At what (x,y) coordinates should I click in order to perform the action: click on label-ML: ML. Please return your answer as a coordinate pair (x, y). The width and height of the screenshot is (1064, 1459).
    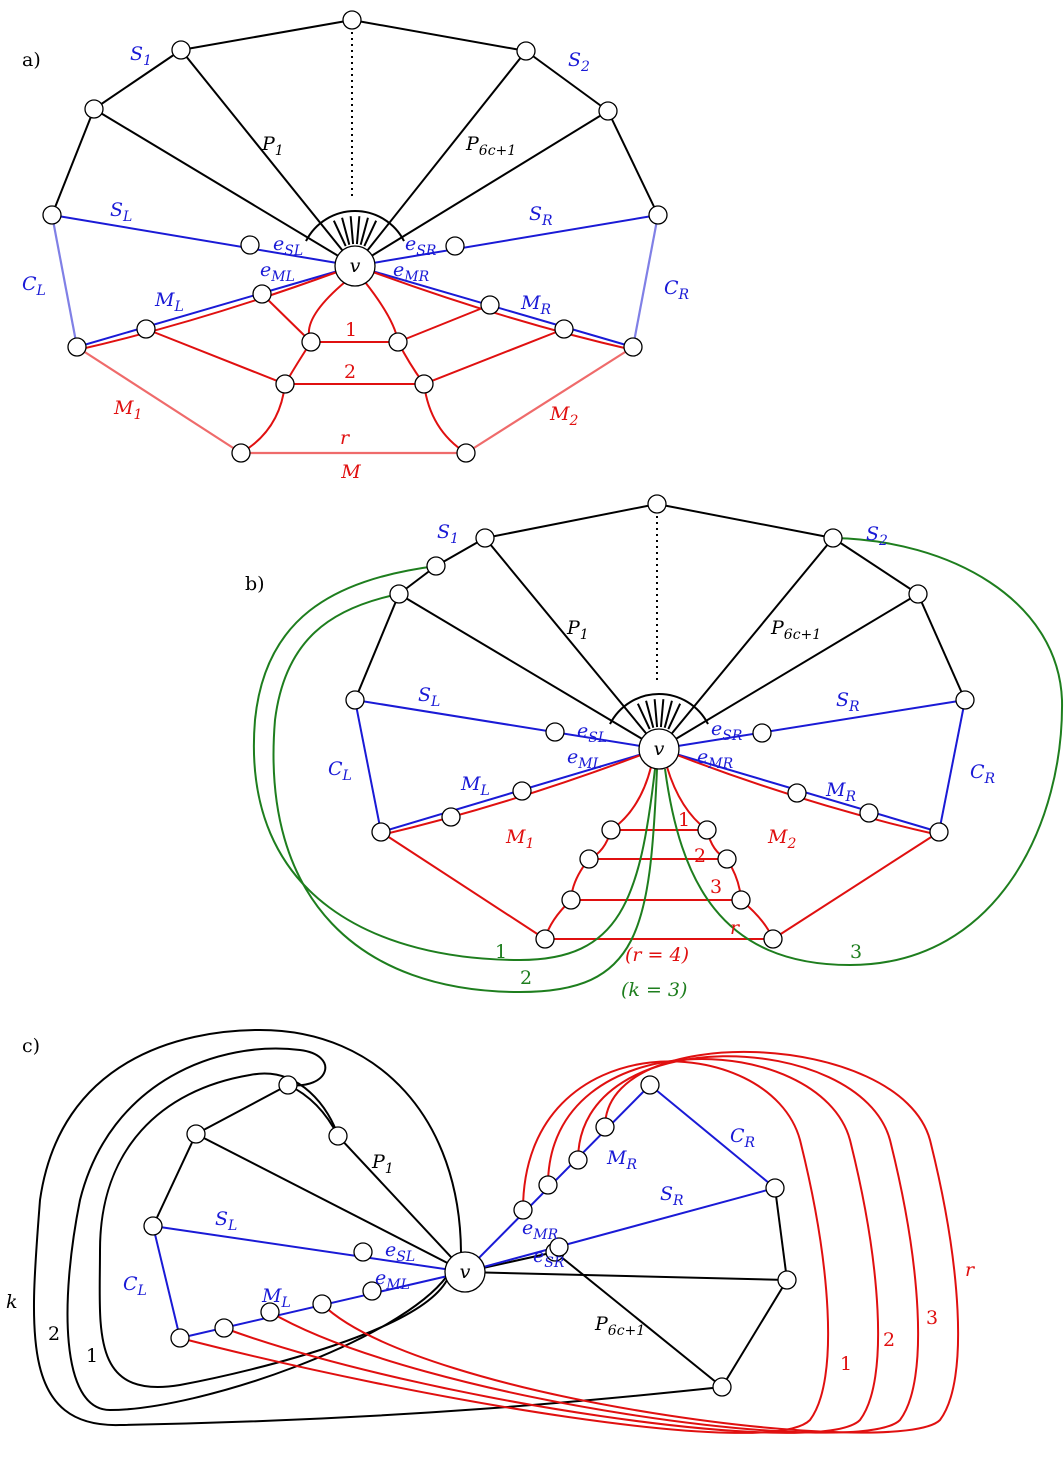
    Looking at the image, I should click on (169, 302).